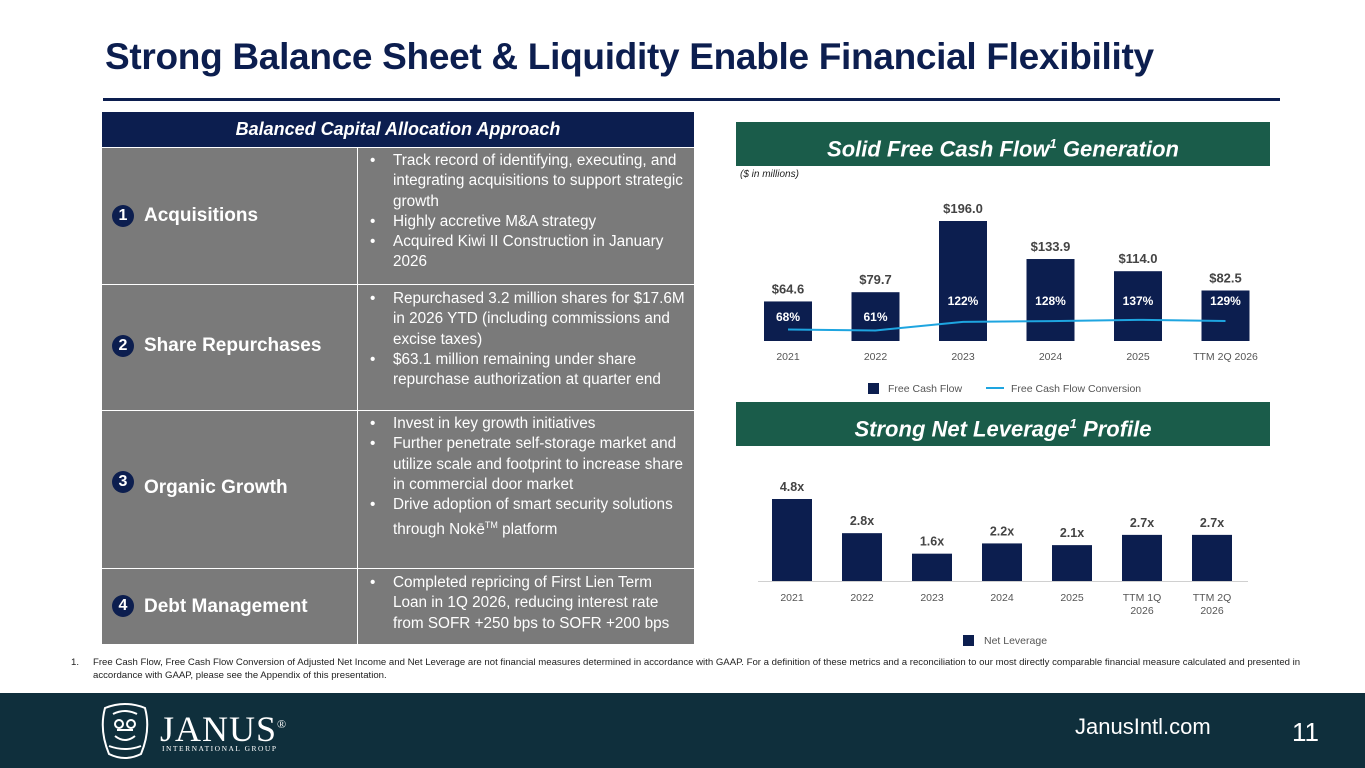  I want to click on legend-swatch-fcf, so click(873, 388).